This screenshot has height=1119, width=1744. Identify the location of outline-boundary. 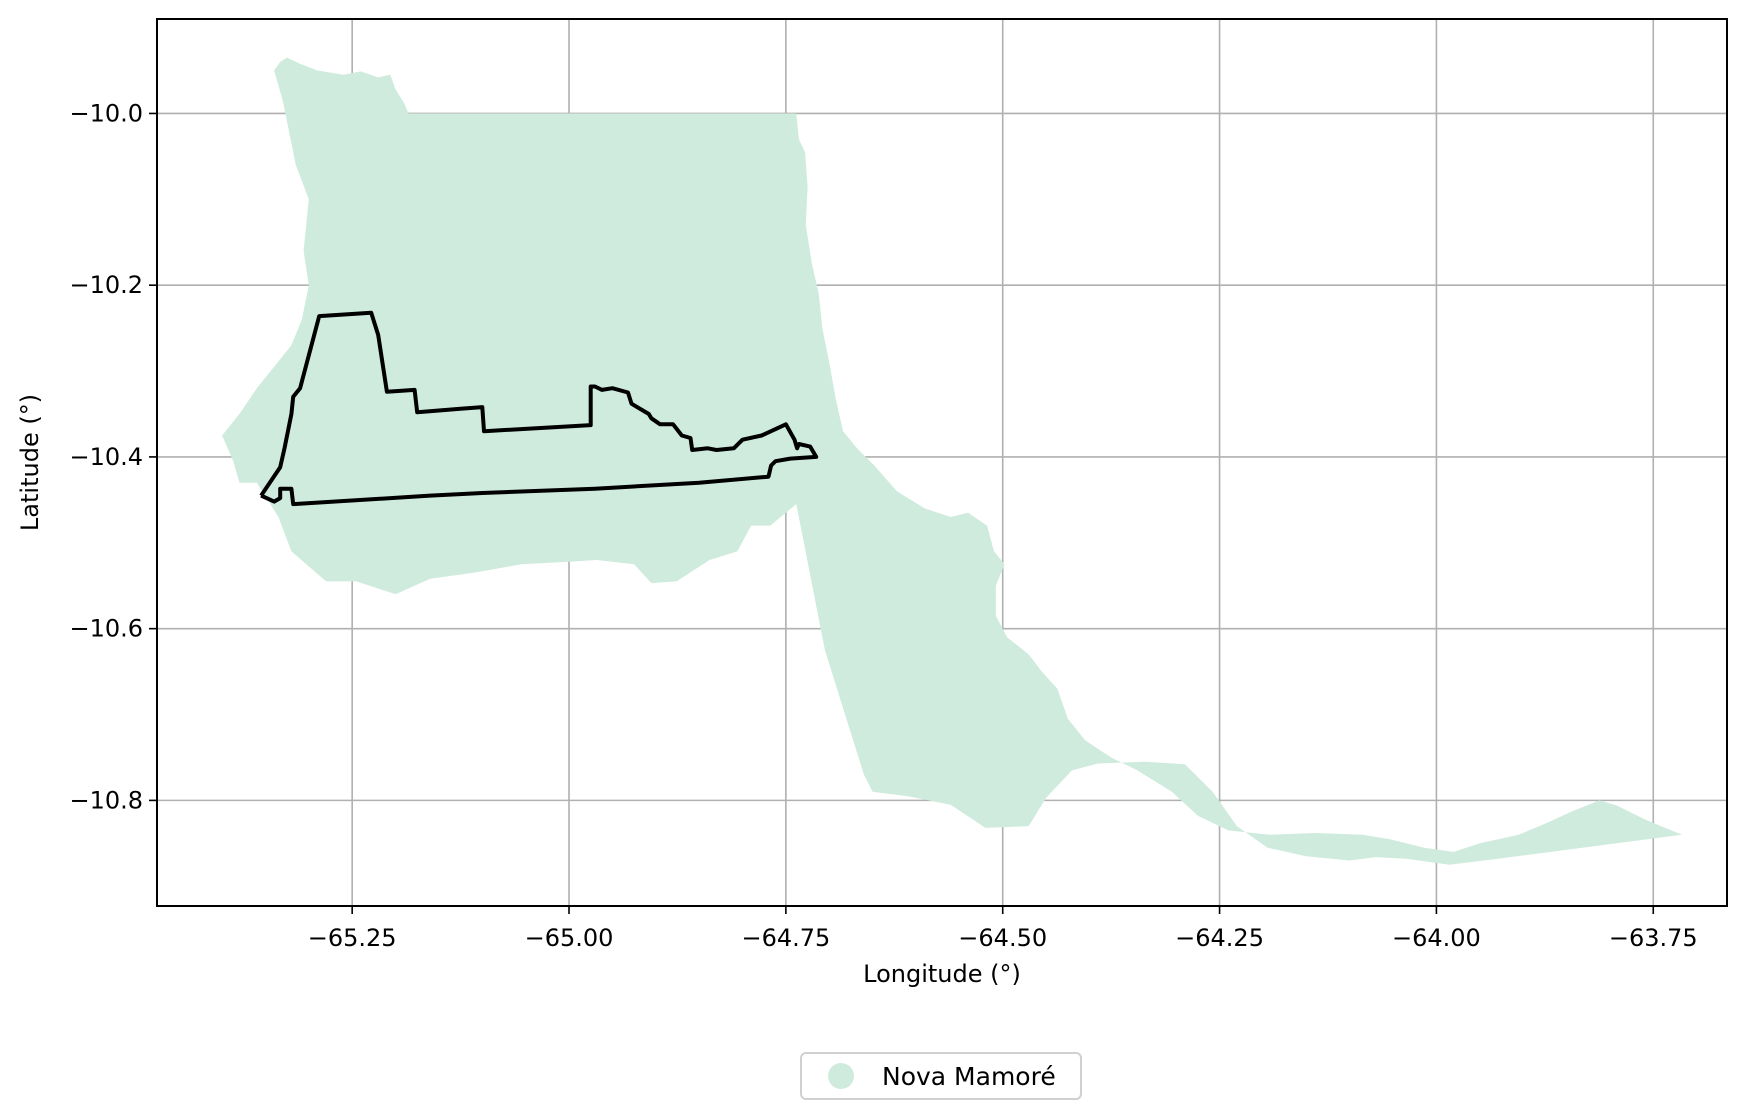
(539, 408).